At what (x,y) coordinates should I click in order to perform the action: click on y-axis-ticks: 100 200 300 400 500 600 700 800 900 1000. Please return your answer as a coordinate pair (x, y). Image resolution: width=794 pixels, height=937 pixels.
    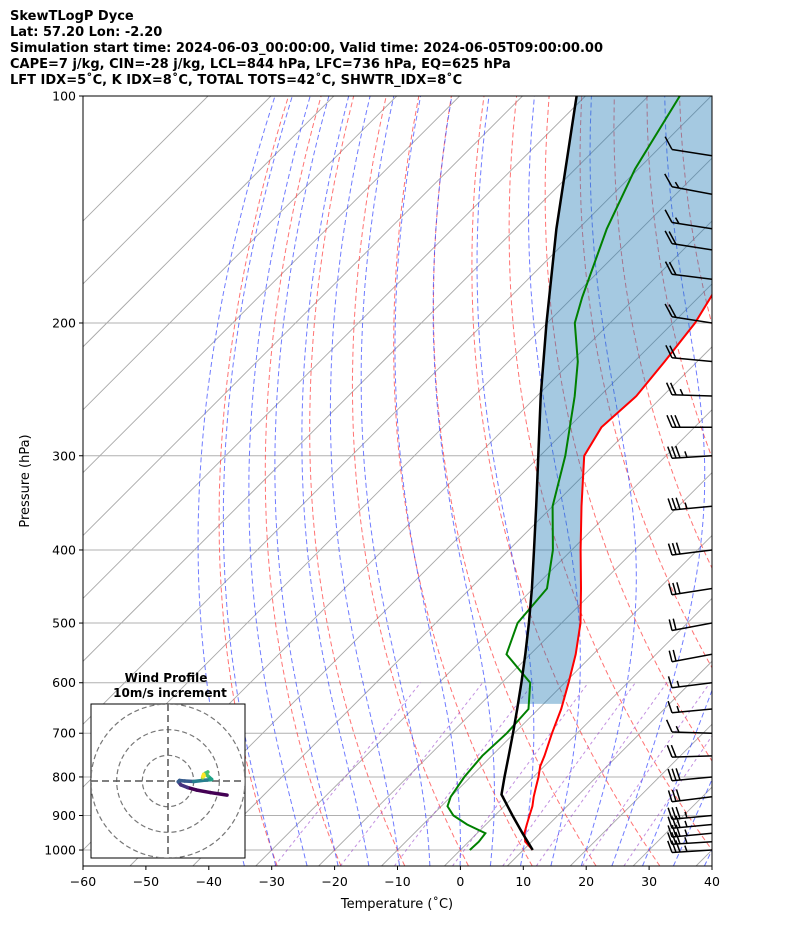
    Looking at the image, I should click on (63, 473).